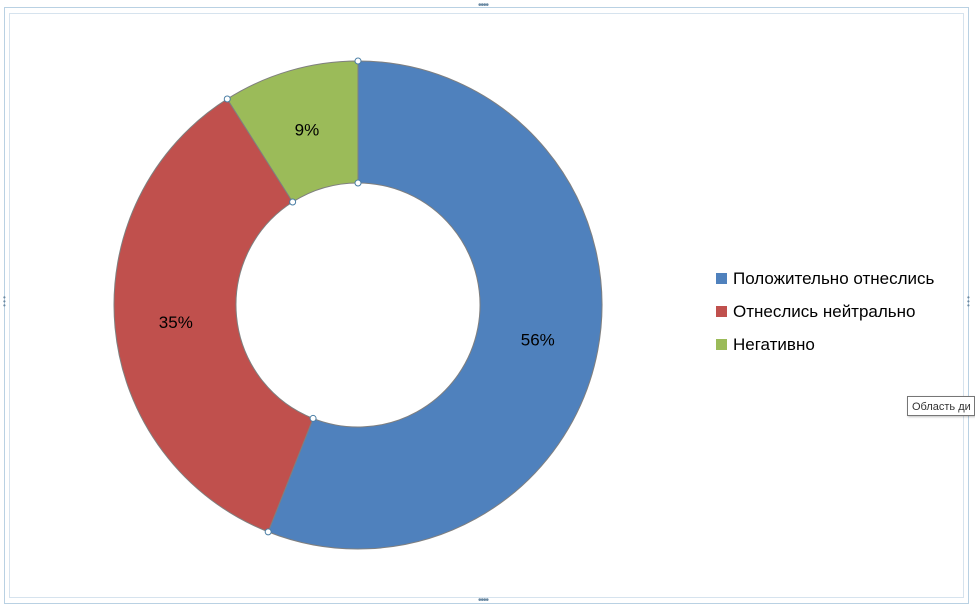 The image size is (975, 614). I want to click on chart-area-tooltip: Область ди, so click(941, 406).